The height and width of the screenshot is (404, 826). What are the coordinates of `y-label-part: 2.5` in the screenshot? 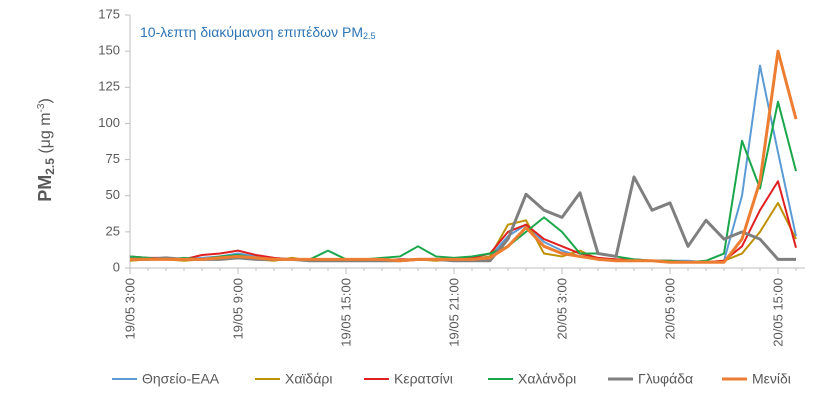 It's located at (50, 166).